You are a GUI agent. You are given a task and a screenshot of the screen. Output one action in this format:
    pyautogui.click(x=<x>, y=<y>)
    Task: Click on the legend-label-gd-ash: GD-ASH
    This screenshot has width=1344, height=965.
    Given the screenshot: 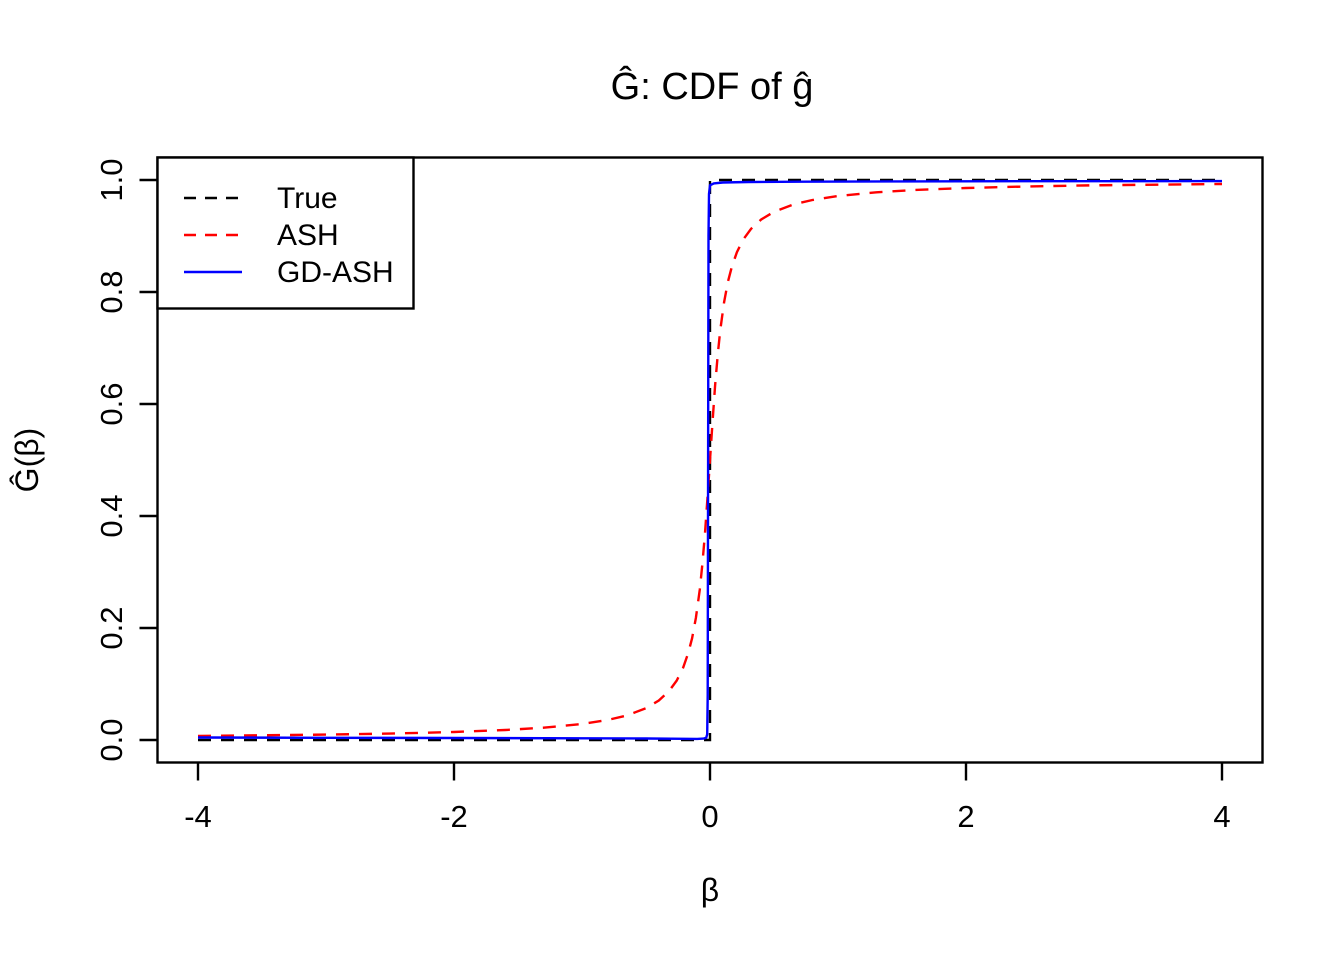 What is the action you would take?
    pyautogui.click(x=335, y=272)
    